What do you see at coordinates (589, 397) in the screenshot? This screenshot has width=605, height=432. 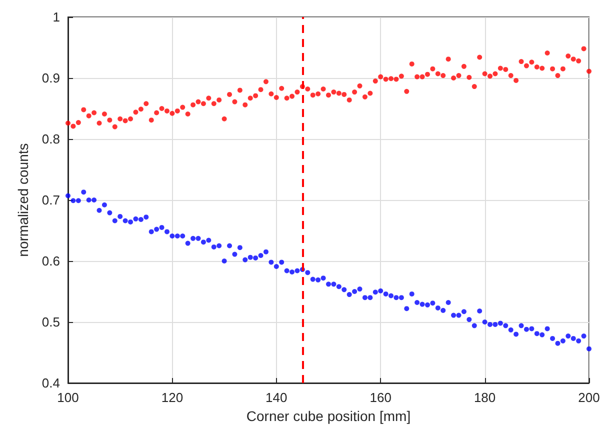 I see `x-tick-label: 200` at bounding box center [589, 397].